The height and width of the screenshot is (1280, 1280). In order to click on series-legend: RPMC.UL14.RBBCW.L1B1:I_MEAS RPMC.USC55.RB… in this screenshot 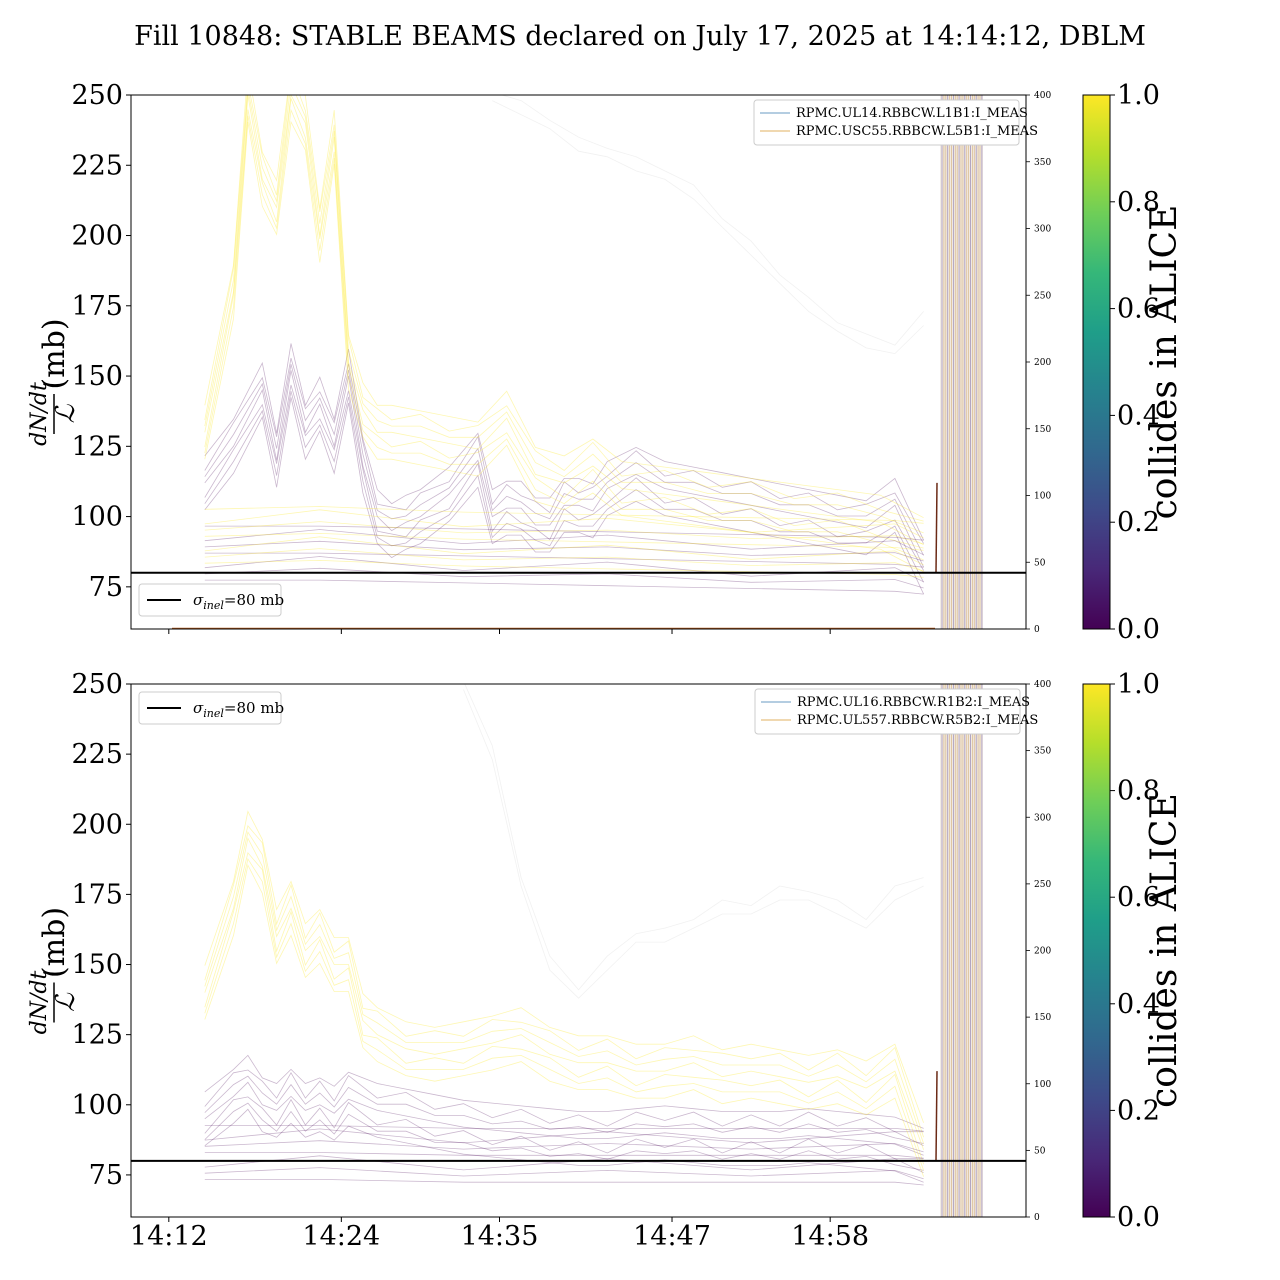, I will do `click(895, 122)`.